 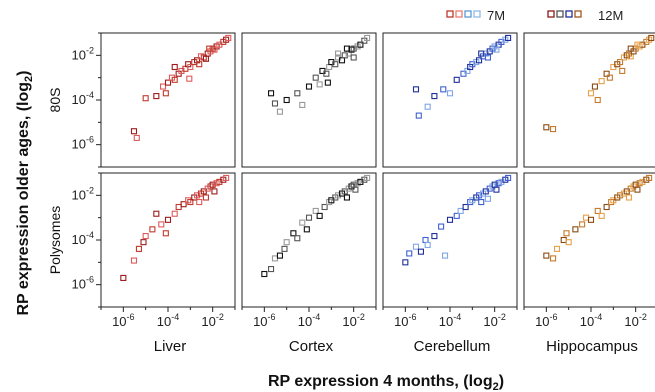 What do you see at coordinates (23, 72) in the screenshot?
I see `y-axis-title-close: )` at bounding box center [23, 72].